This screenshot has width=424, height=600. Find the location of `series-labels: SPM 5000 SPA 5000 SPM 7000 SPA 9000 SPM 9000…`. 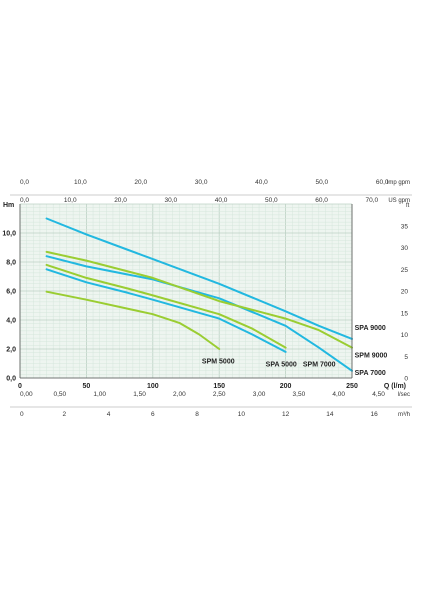

series-labels: SPM 5000 SPA 5000 SPM 7000 SPA 9000 SPM 9000… is located at coordinates (295, 351).